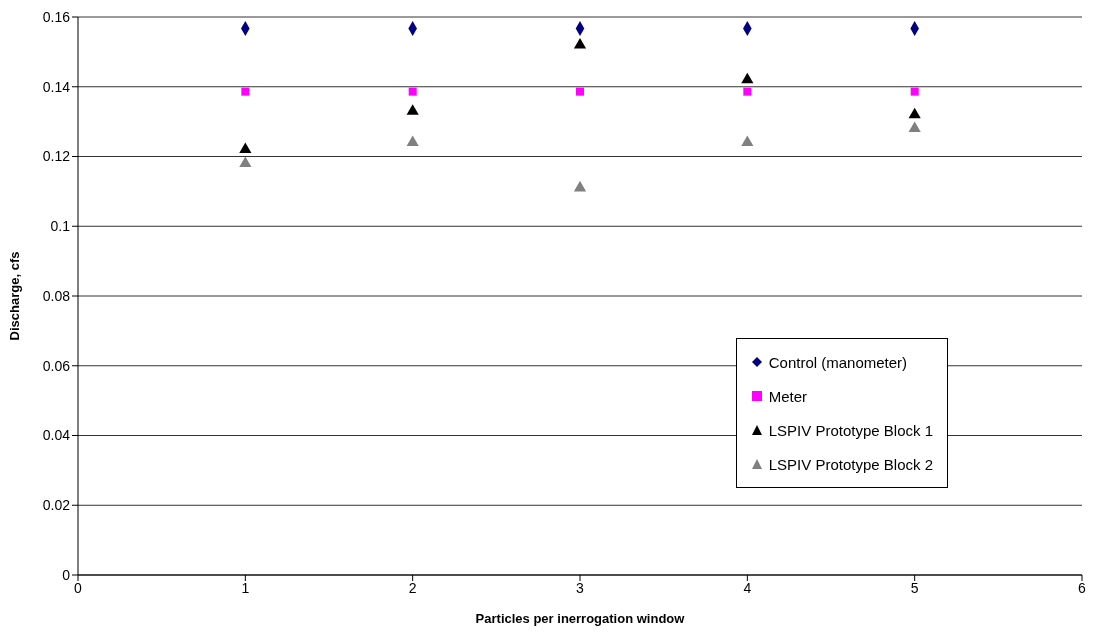 This screenshot has width=1096, height=643. I want to click on y-tick-label: 0.1, so click(60, 226).